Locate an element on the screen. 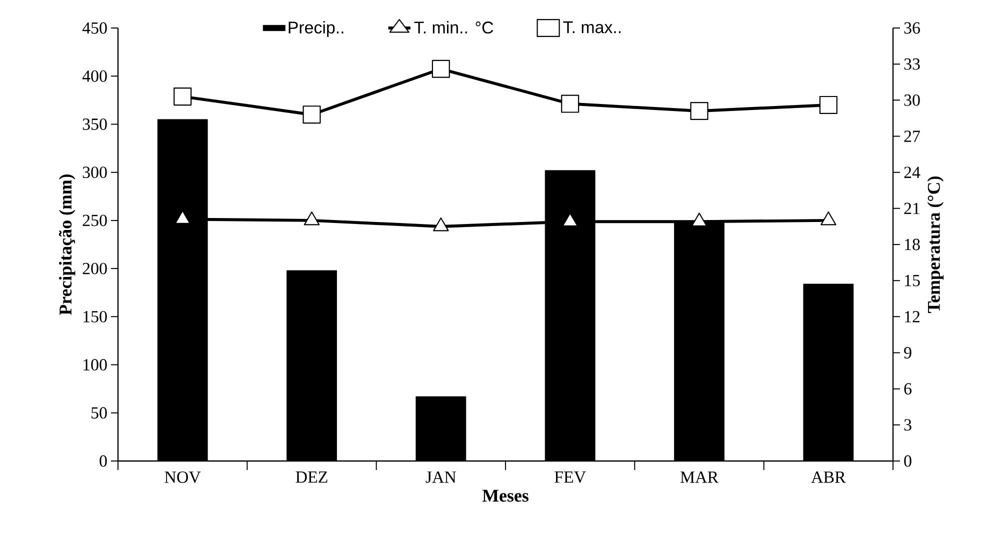 Image resolution: width=983 pixels, height=547 pixels. legend-label: T. min.. °C is located at coordinates (454, 27).